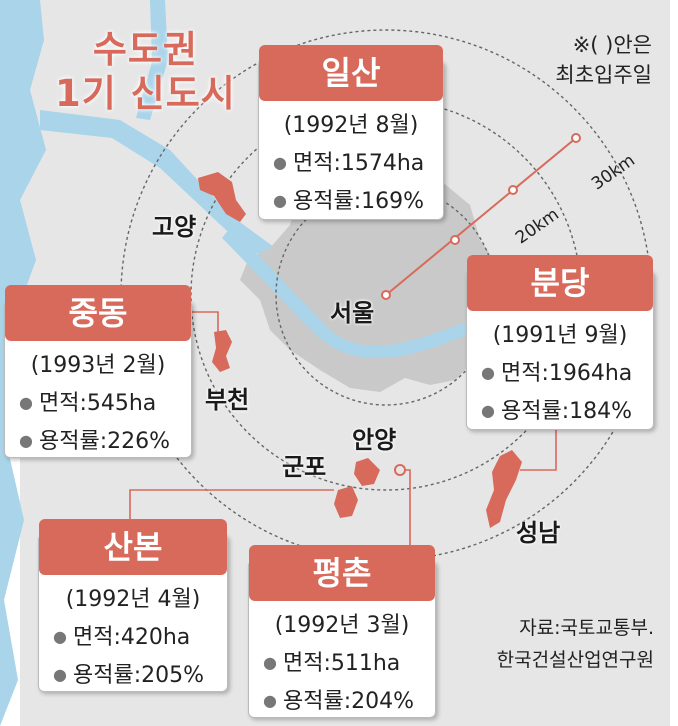  I want to click on area-value: 545ha, so click(121, 403).